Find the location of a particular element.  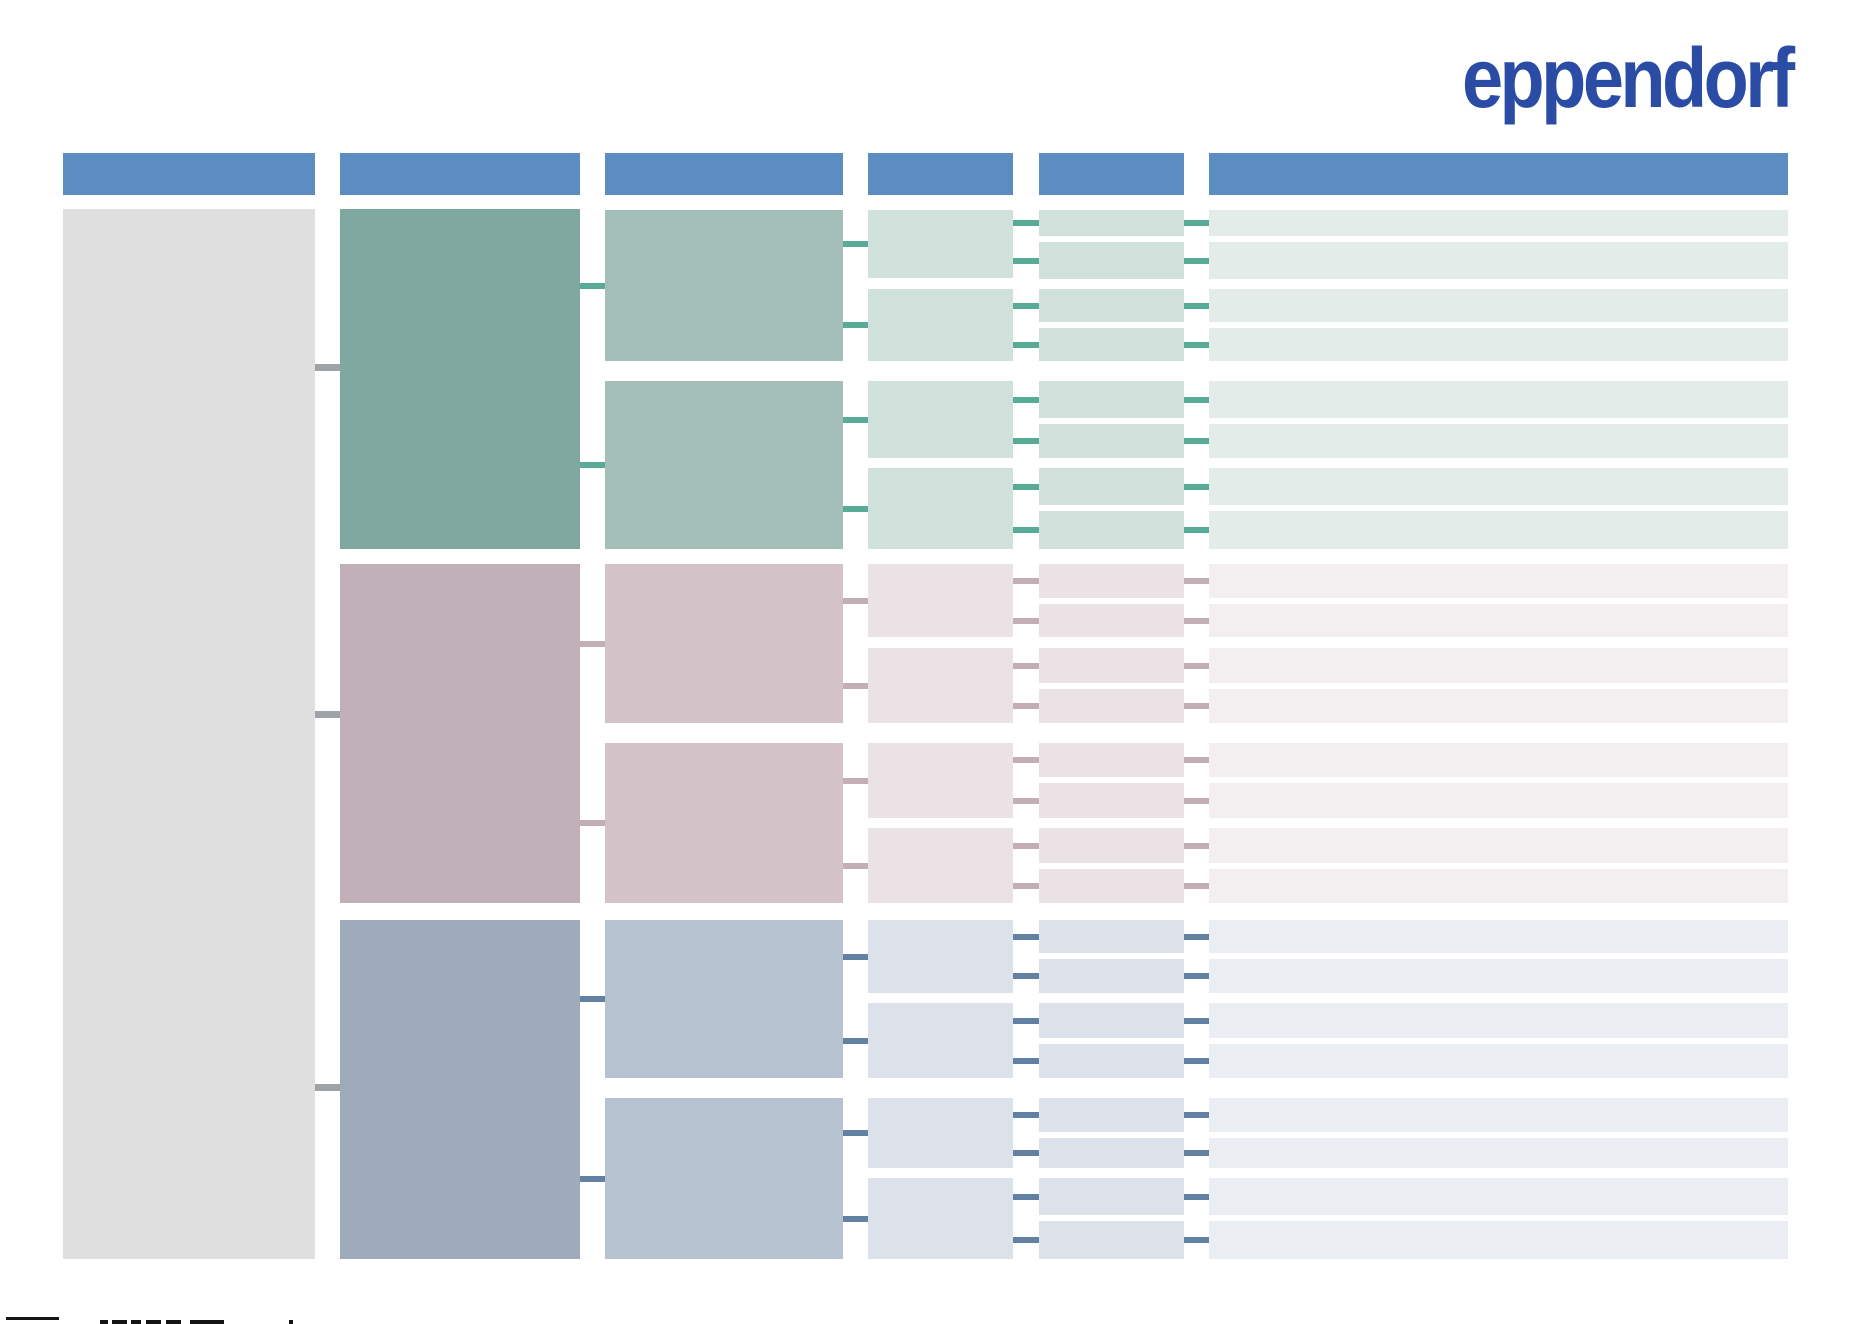

level2-block-blue is located at coordinates (460, 1089).